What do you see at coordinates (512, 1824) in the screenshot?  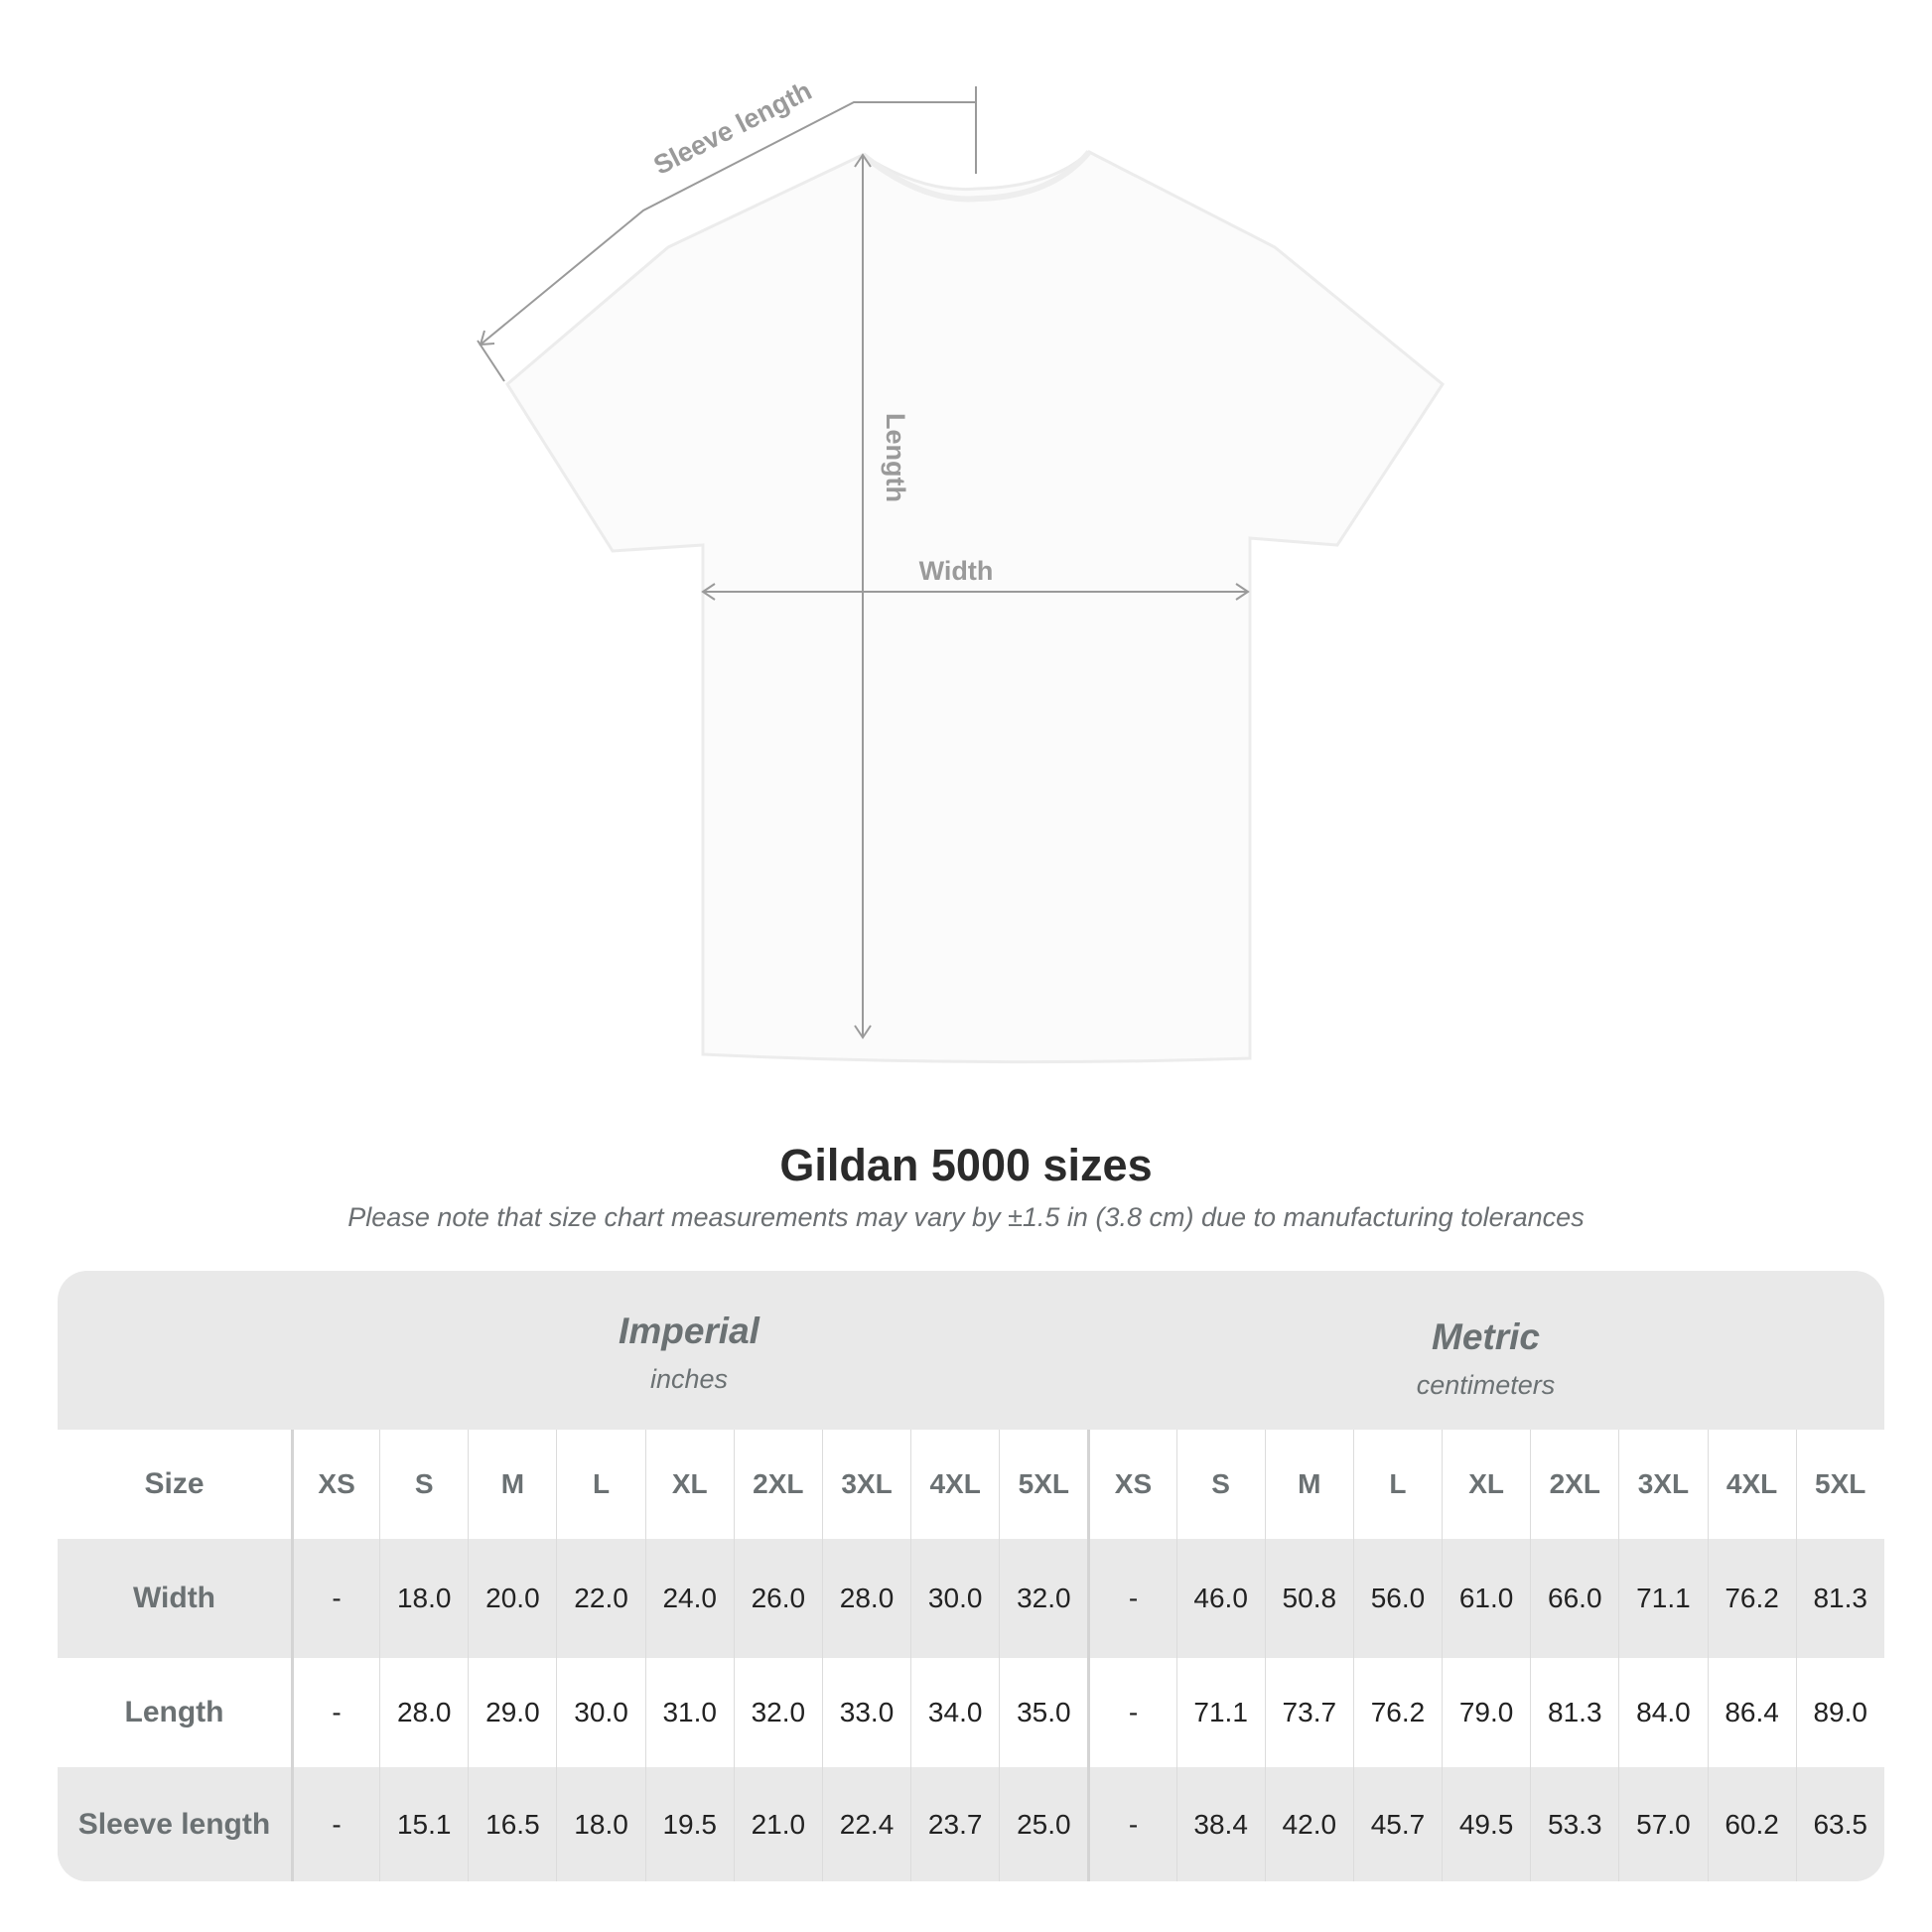 I see `value-cell: 16.5` at bounding box center [512, 1824].